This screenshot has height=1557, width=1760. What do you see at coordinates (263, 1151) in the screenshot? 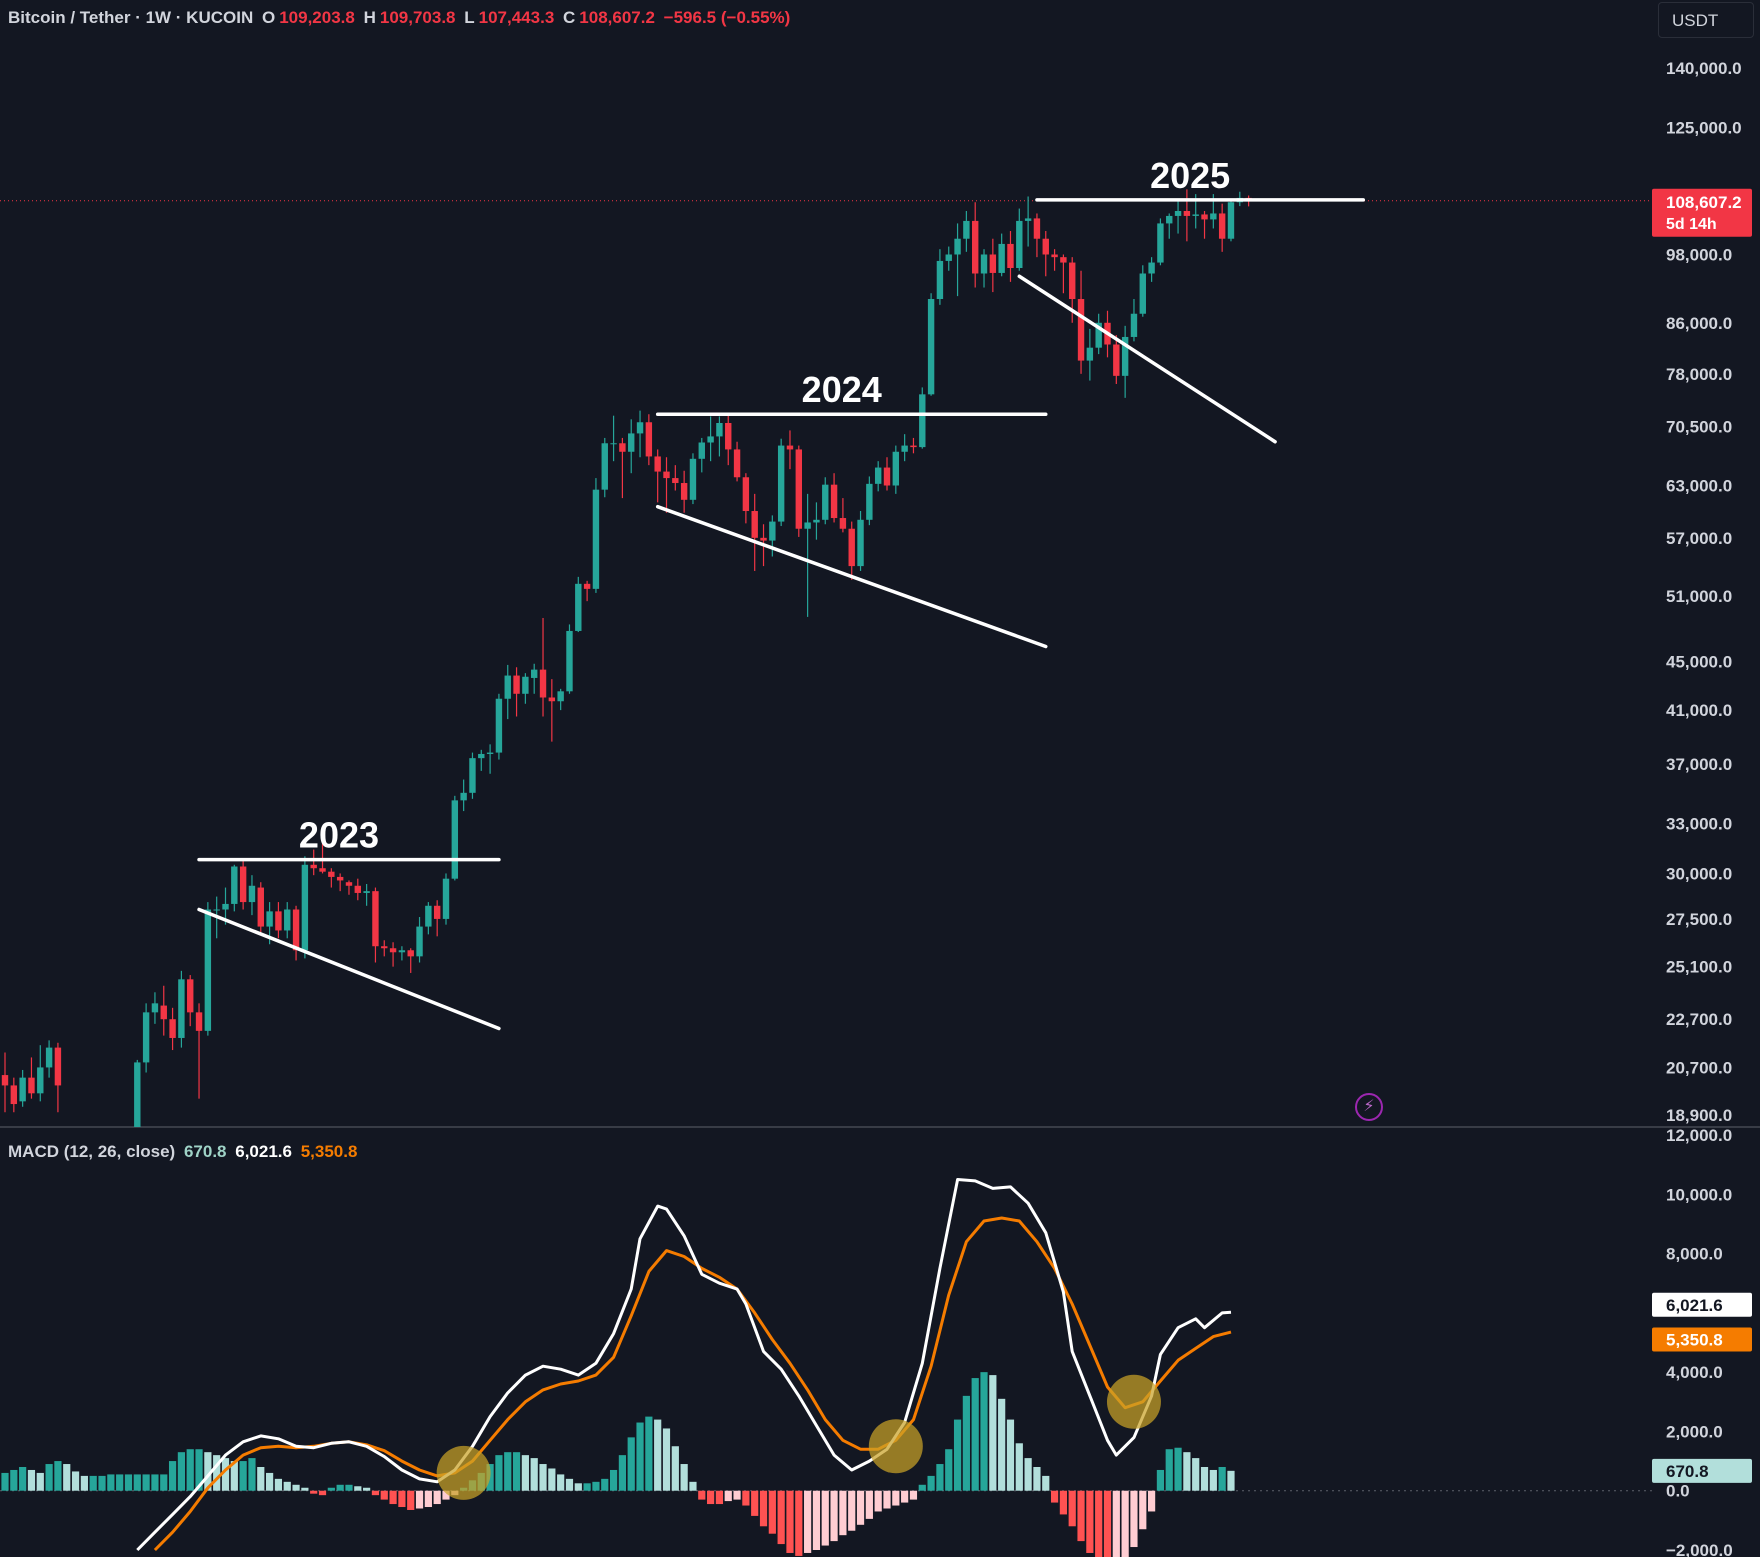
I see `macd-line-value: 6,021.6` at bounding box center [263, 1151].